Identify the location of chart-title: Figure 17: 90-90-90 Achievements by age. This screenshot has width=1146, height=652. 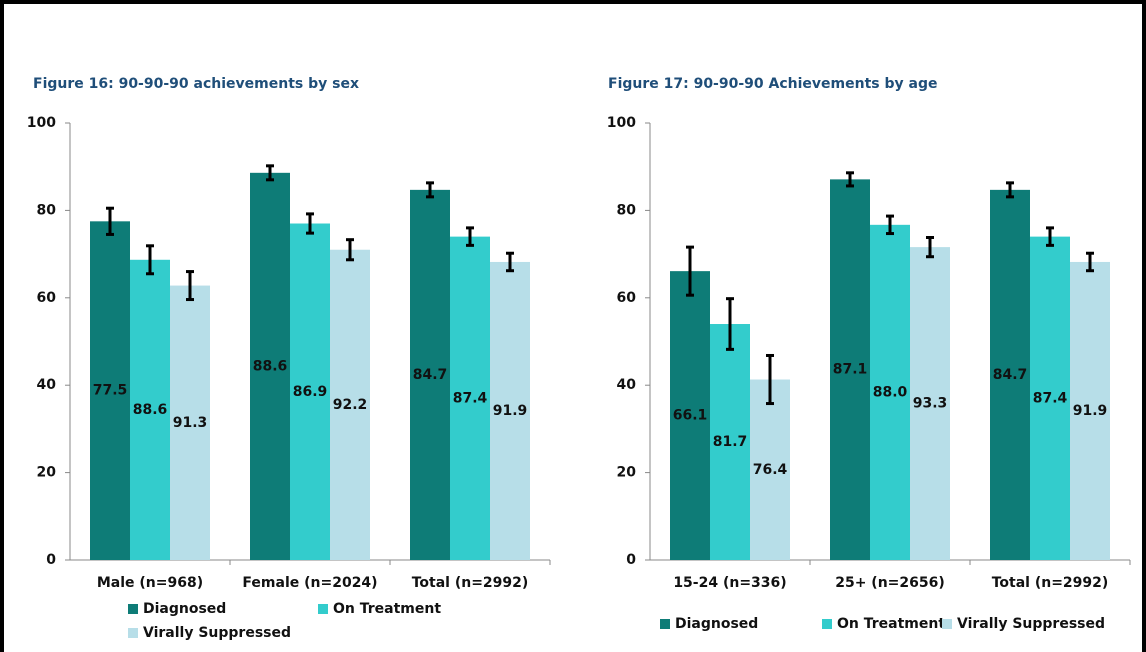
(772, 84).